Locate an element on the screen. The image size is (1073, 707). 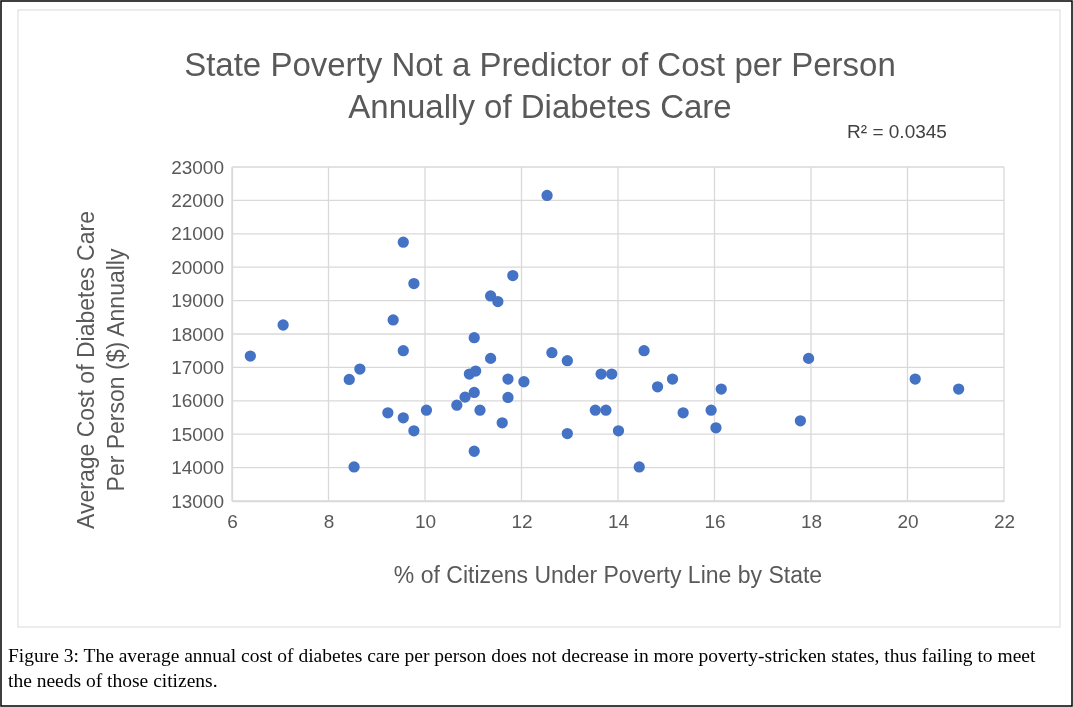
y-tick-label: 13000 is located at coordinates (197, 501).